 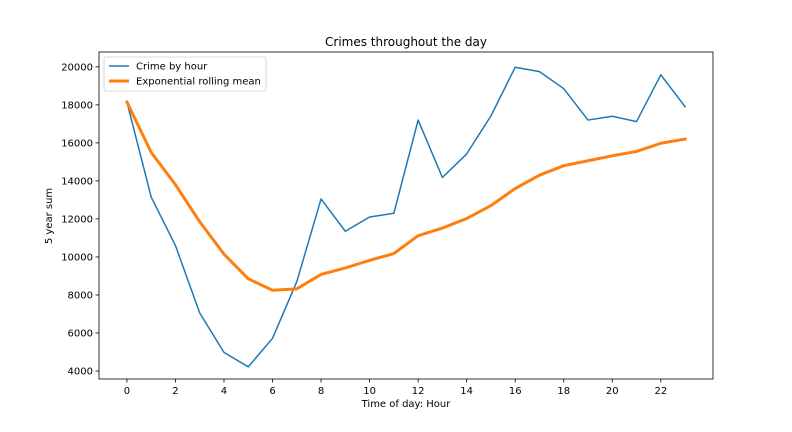 What do you see at coordinates (172, 67) in the screenshot?
I see `legend-label-crime-by-hour: Crime by hour` at bounding box center [172, 67].